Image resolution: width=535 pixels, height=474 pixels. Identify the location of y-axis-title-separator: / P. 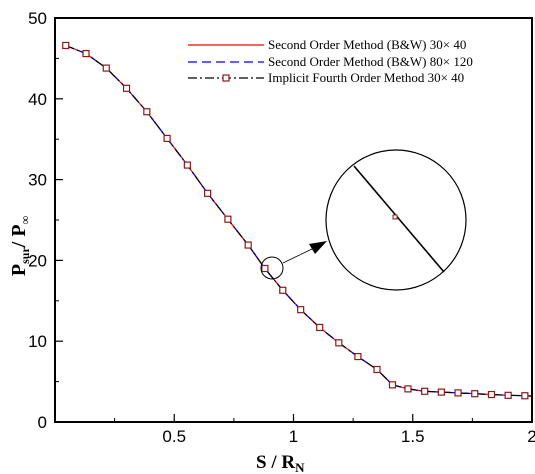
(19, 236).